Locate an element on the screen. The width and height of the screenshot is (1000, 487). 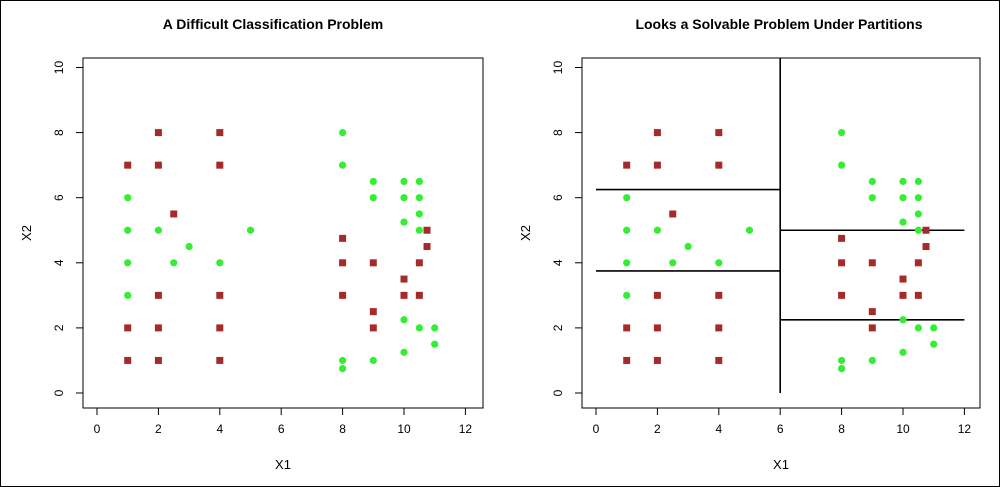
y-axis-label: X2 is located at coordinates (26, 233).